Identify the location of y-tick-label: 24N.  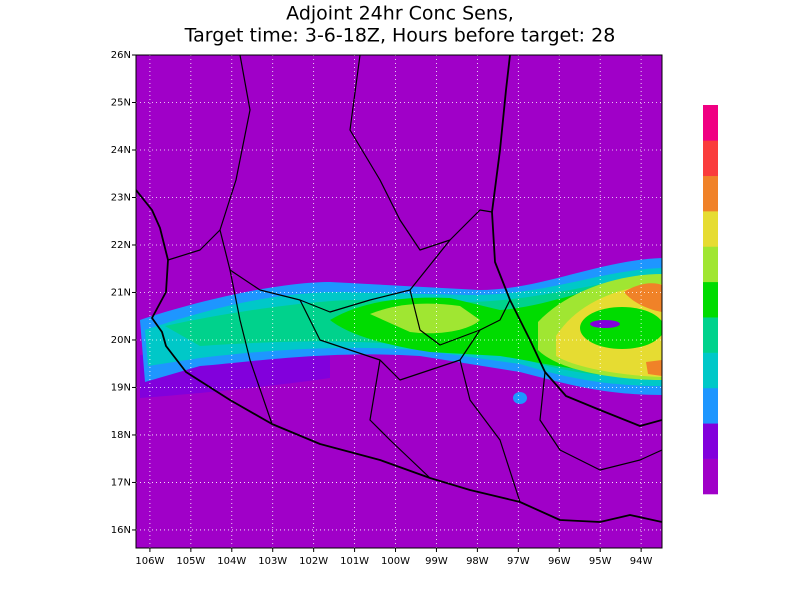
(121, 150).